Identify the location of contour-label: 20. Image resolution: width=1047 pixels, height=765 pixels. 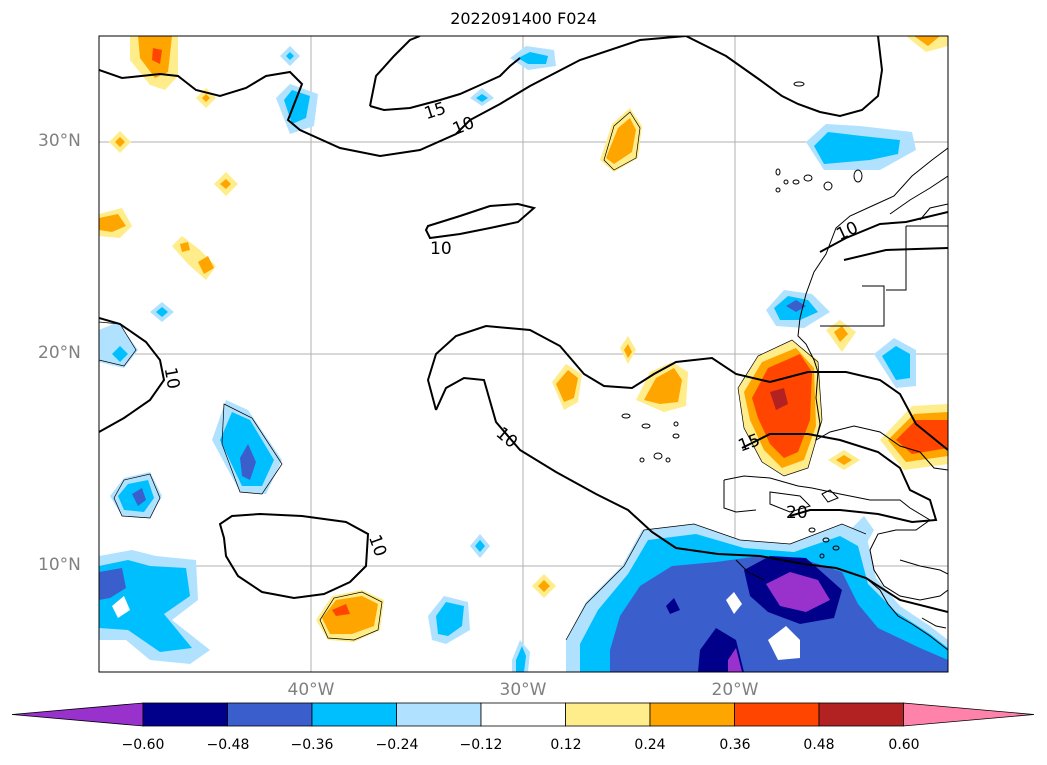
(797, 513).